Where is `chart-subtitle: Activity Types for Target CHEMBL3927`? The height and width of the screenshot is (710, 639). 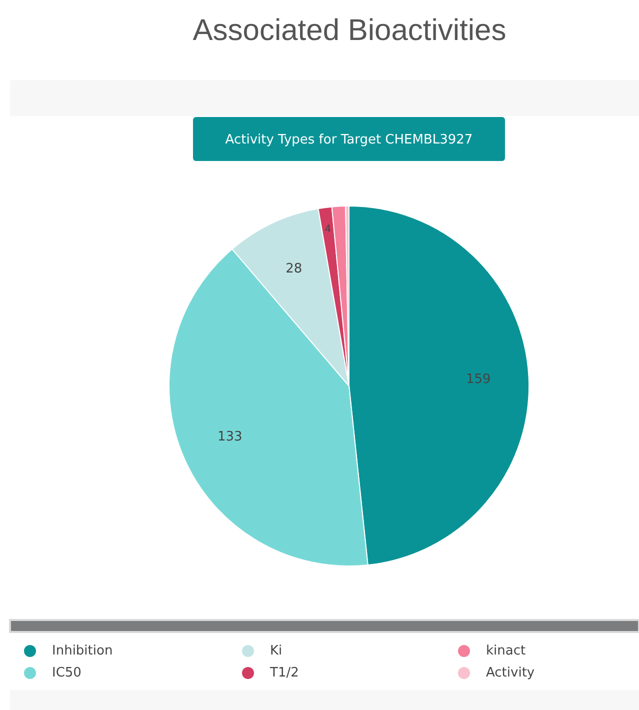 chart-subtitle: Activity Types for Target CHEMBL3927 is located at coordinates (349, 140).